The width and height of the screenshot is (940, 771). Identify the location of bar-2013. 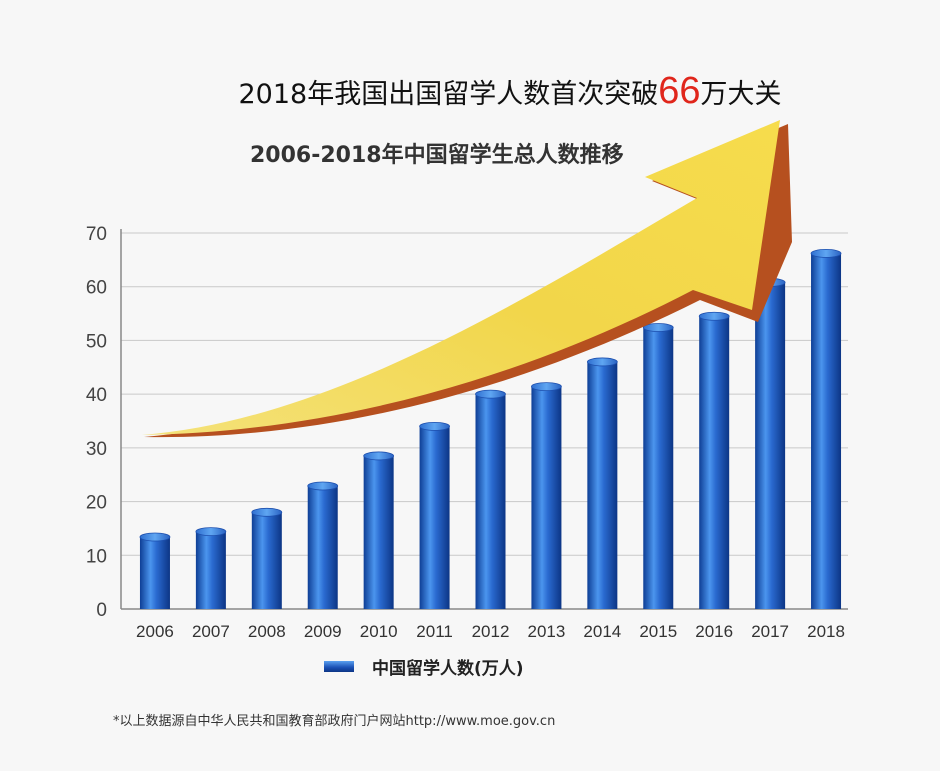
(546, 497).